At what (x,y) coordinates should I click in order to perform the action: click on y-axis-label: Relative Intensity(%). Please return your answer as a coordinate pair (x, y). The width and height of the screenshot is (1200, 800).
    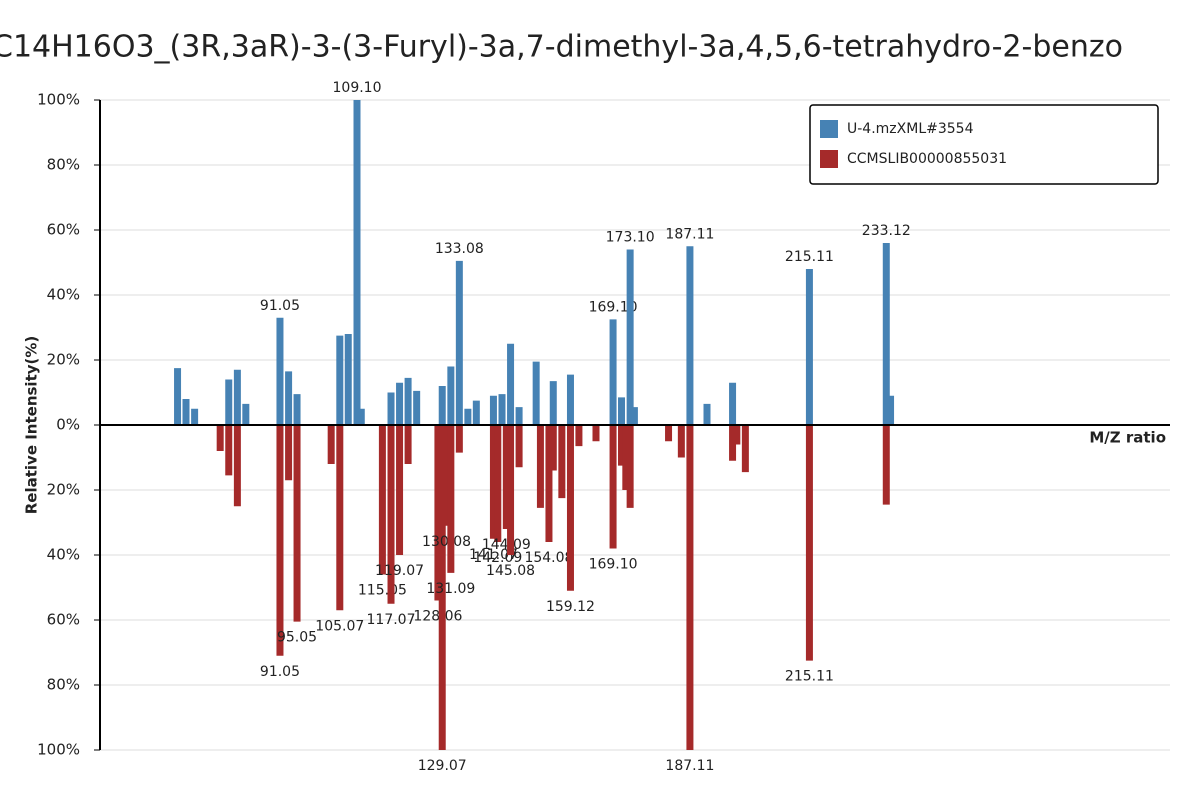
    Looking at the image, I should click on (32, 425).